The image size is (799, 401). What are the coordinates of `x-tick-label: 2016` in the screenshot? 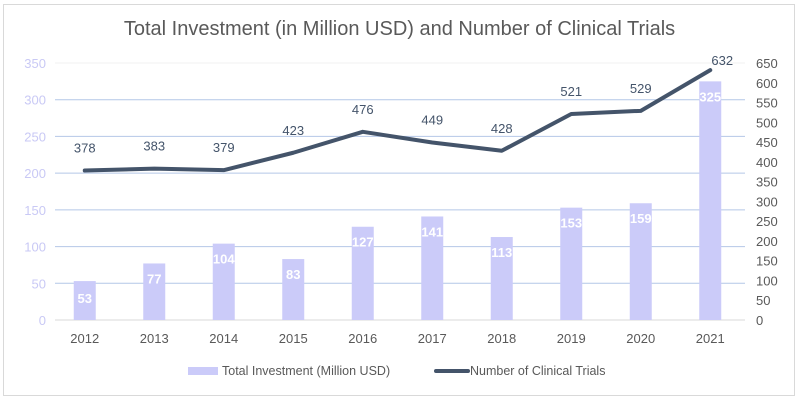 It's located at (362, 338).